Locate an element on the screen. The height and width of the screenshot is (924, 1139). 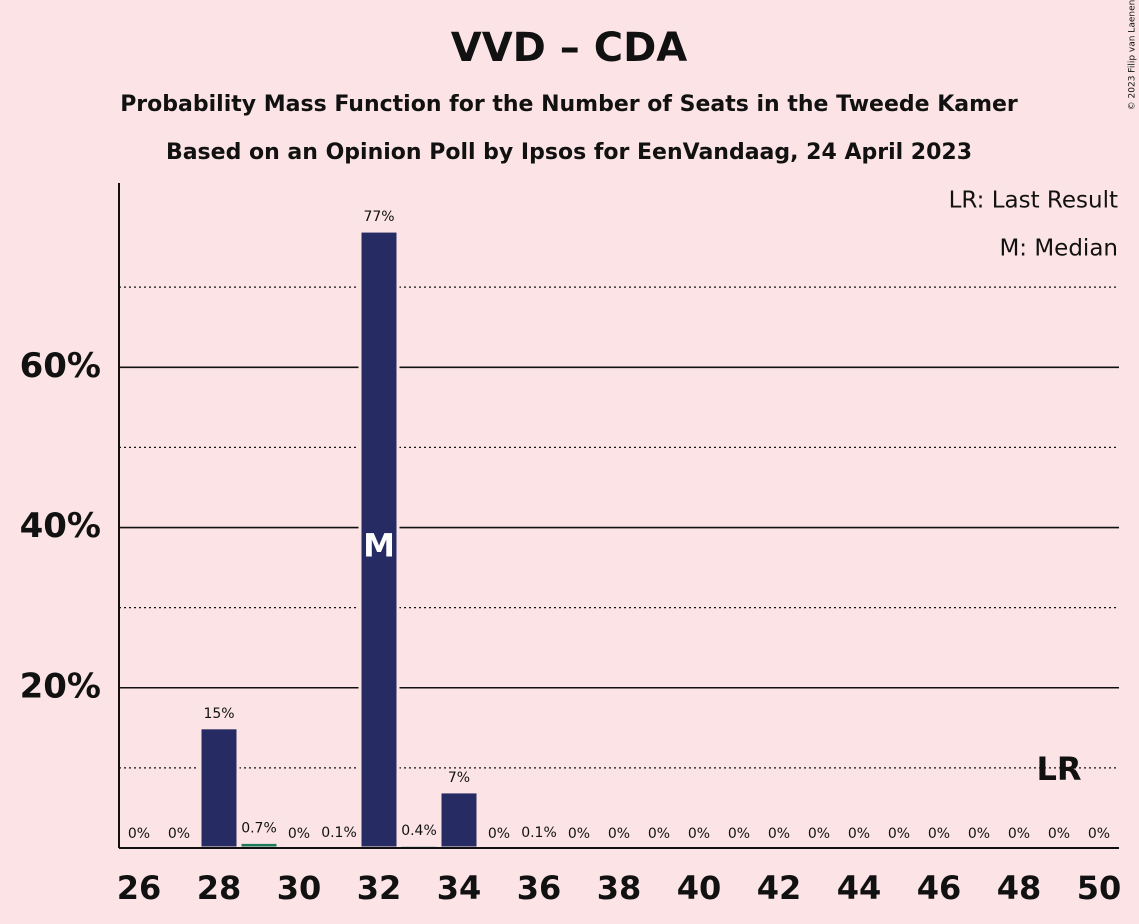
y-tick-label: 40% is located at coordinates (60, 526).